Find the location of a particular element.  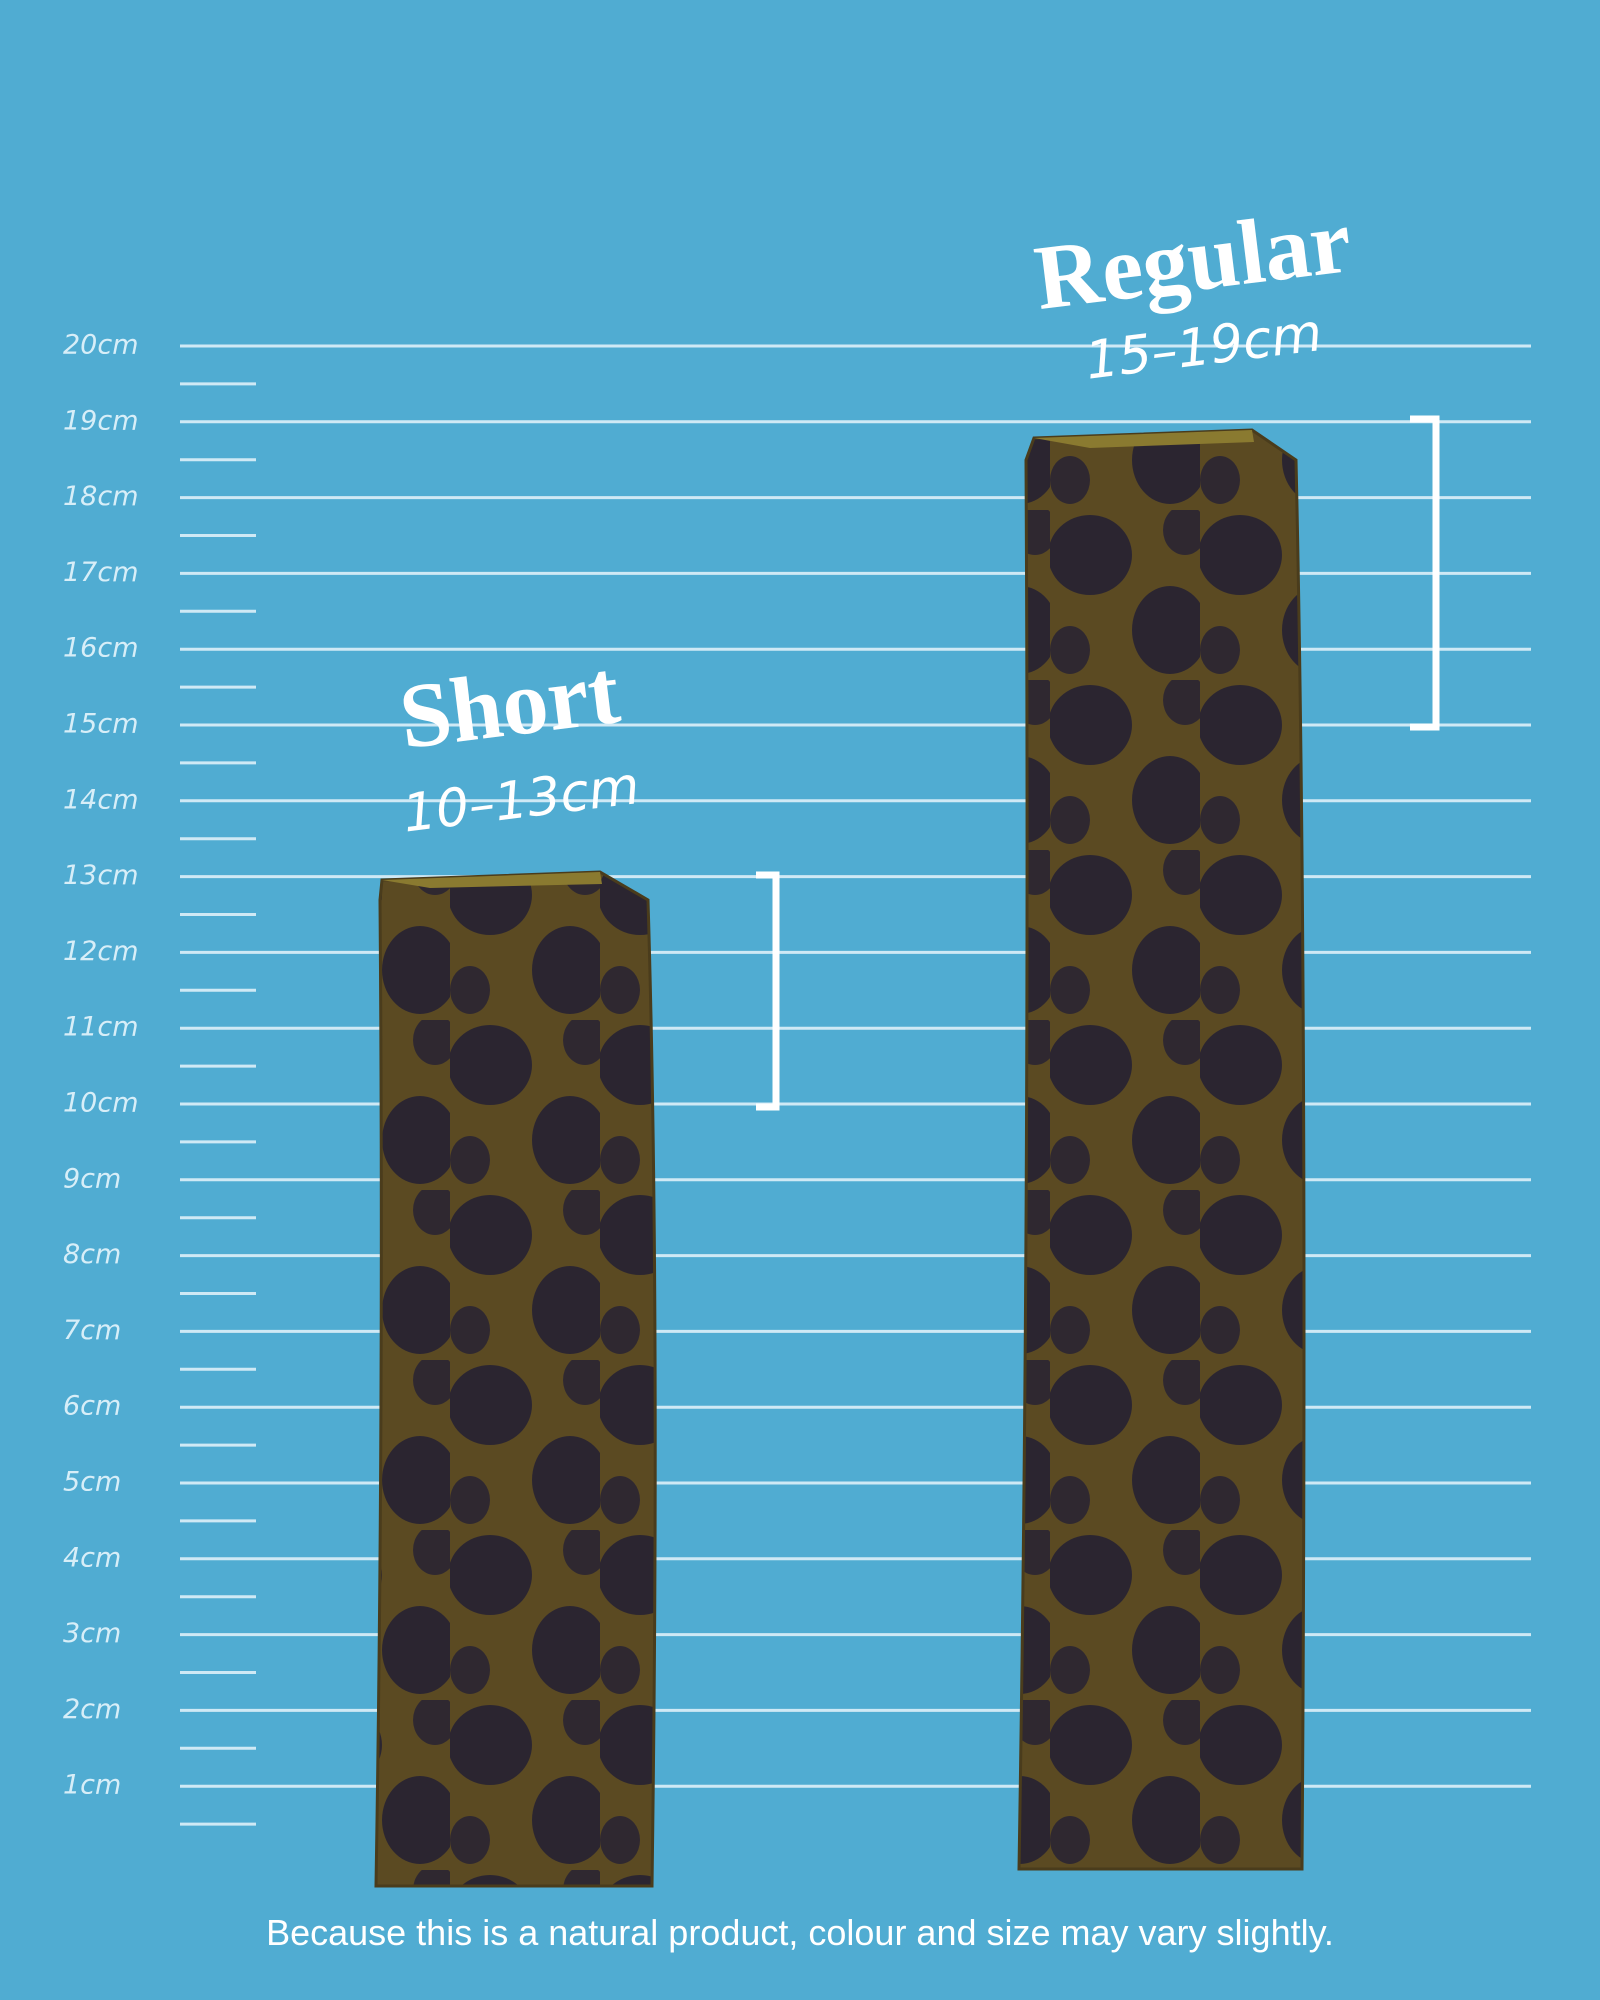

ruler-label: 19cm is located at coordinates (101, 420).